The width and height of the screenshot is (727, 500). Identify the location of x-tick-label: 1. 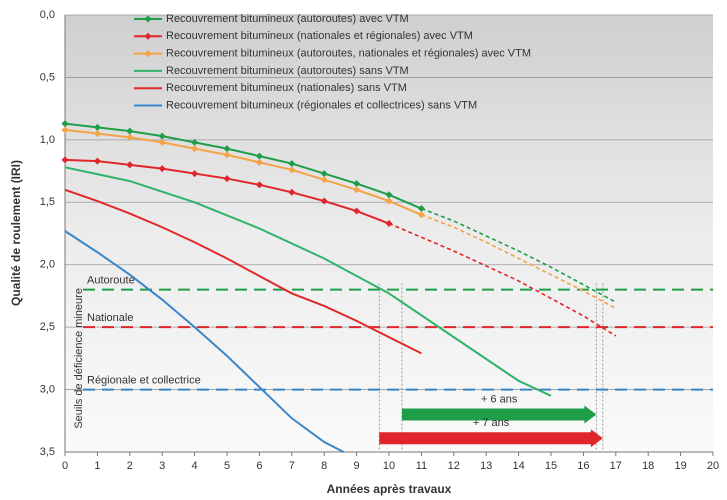
(97, 466).